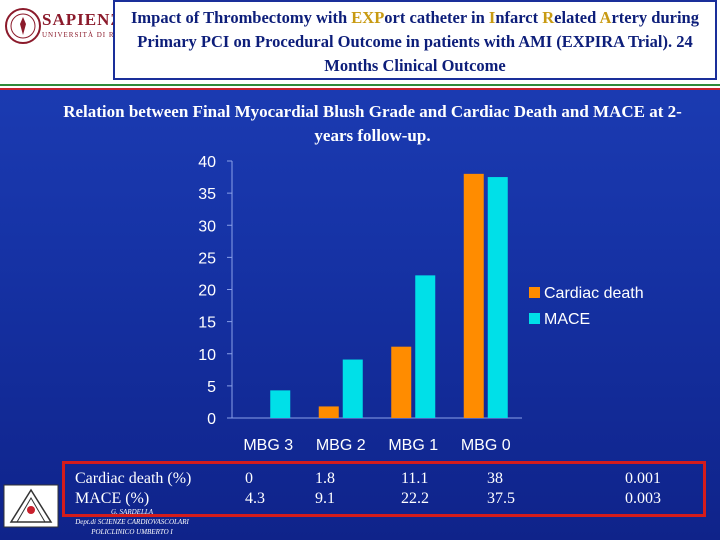 This screenshot has width=720, height=540. What do you see at coordinates (132, 532) in the screenshot?
I see `footer-hospital: POLICLINICO UMBERTO I` at bounding box center [132, 532].